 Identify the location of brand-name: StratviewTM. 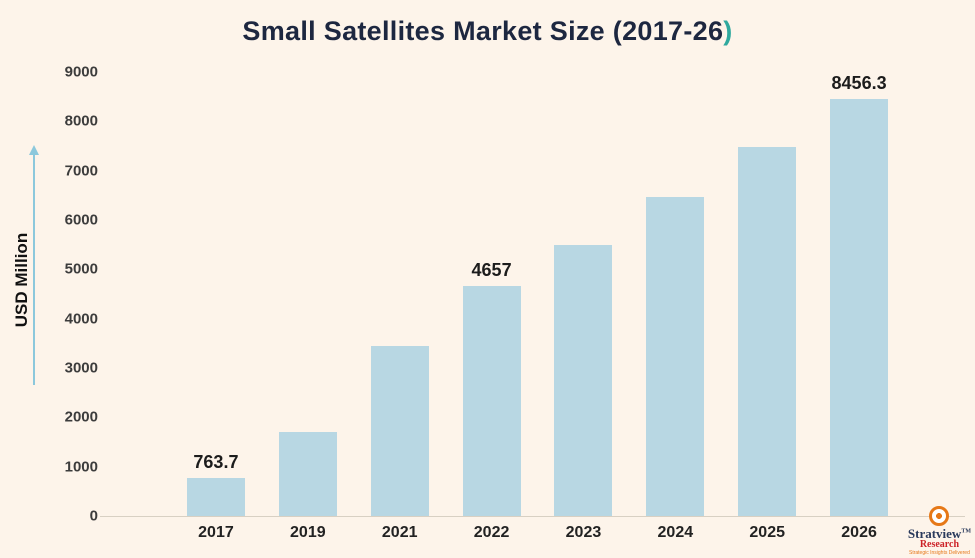
(939, 533).